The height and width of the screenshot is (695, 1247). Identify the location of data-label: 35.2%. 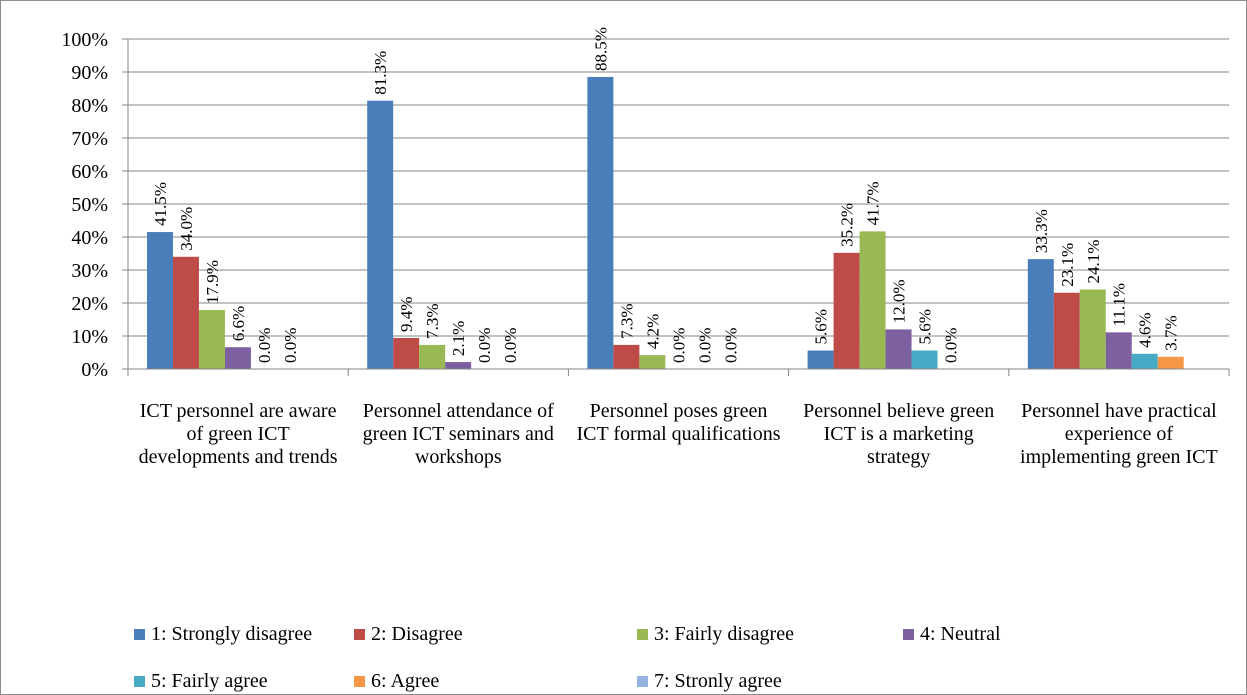
(847, 225).